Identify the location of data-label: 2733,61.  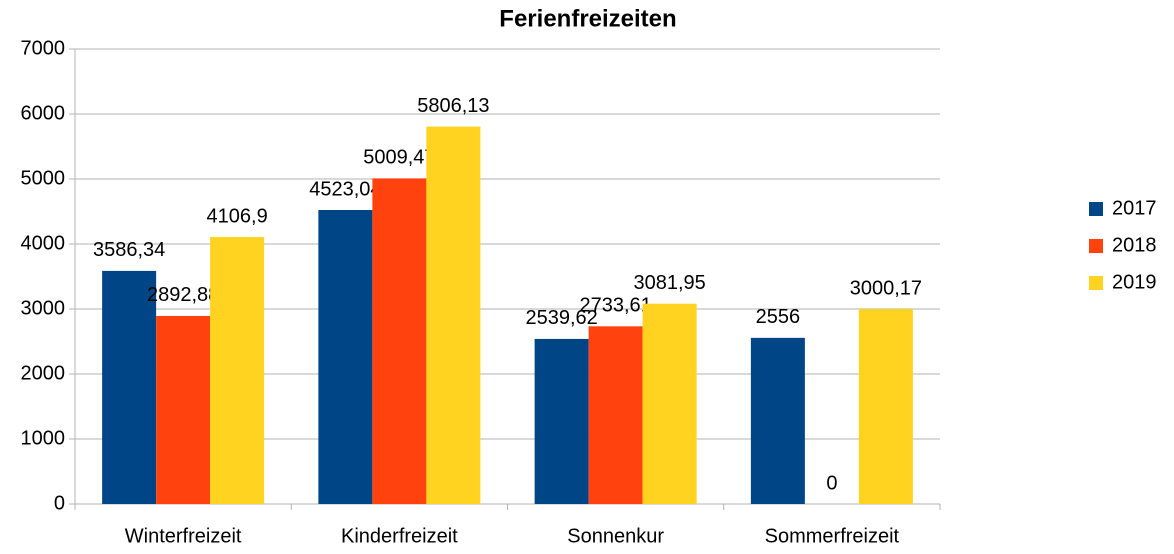
(615, 306).